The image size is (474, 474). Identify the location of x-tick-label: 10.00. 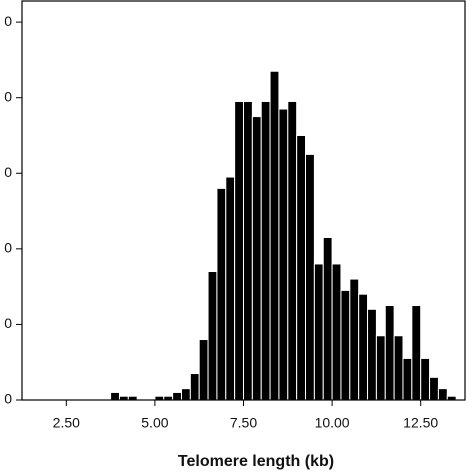
(332, 423).